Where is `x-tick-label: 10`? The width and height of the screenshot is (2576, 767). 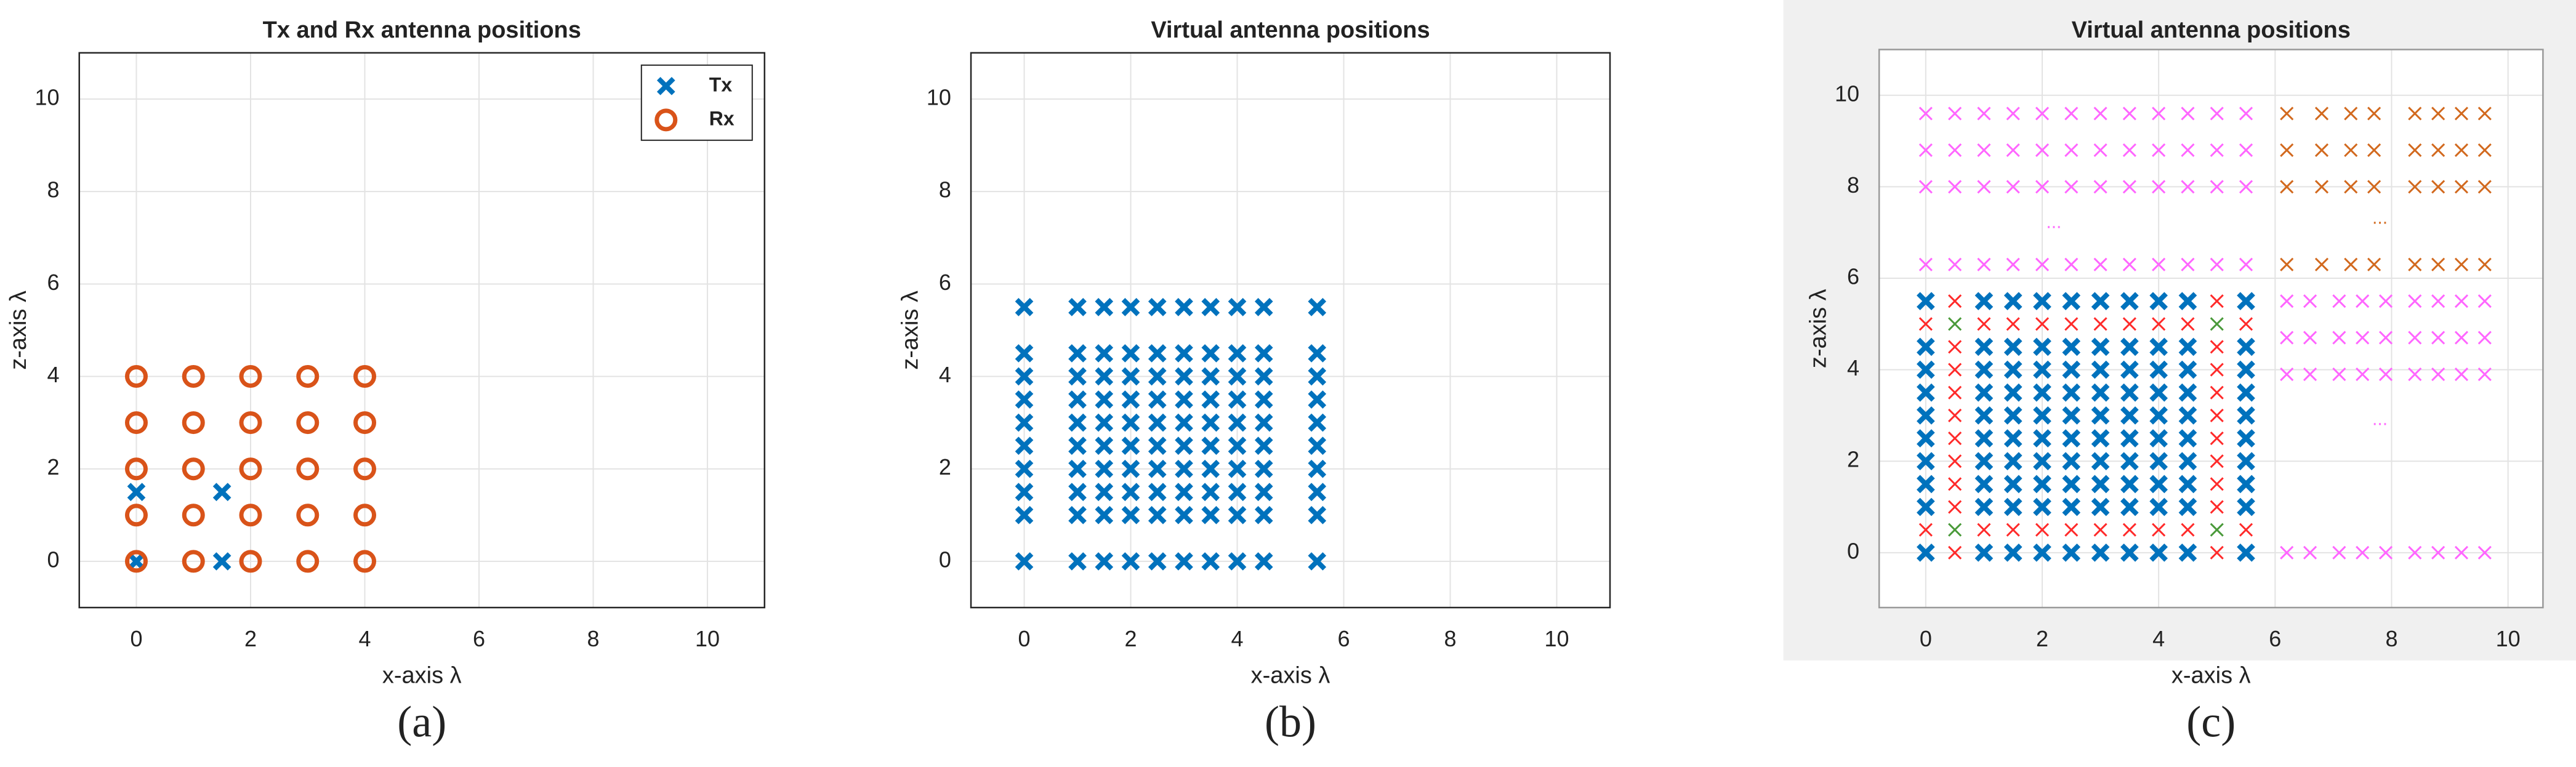
x-tick-label: 10 is located at coordinates (707, 638).